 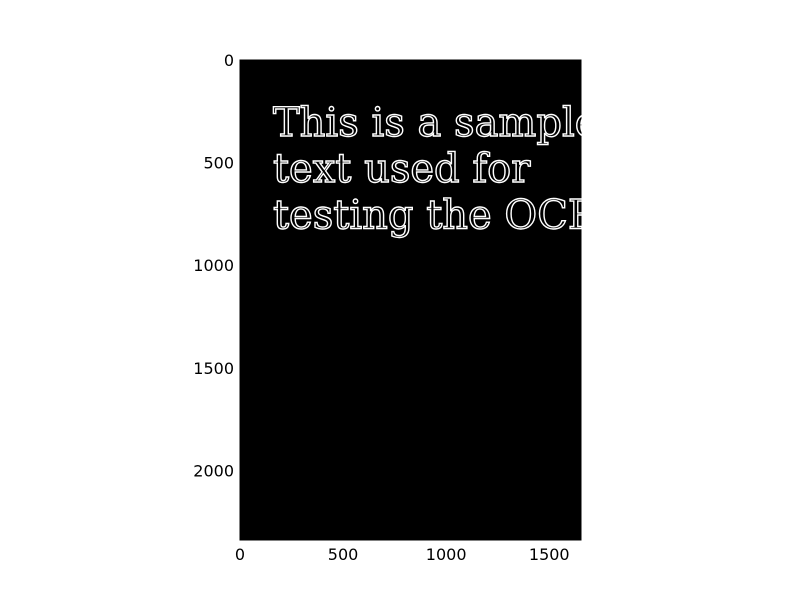 What do you see at coordinates (240, 554) in the screenshot?
I see `x-tick-label: 0` at bounding box center [240, 554].